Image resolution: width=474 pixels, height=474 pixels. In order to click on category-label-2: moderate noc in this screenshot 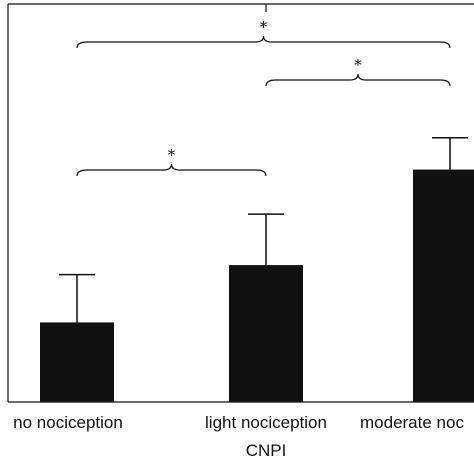, I will do `click(412, 422)`.